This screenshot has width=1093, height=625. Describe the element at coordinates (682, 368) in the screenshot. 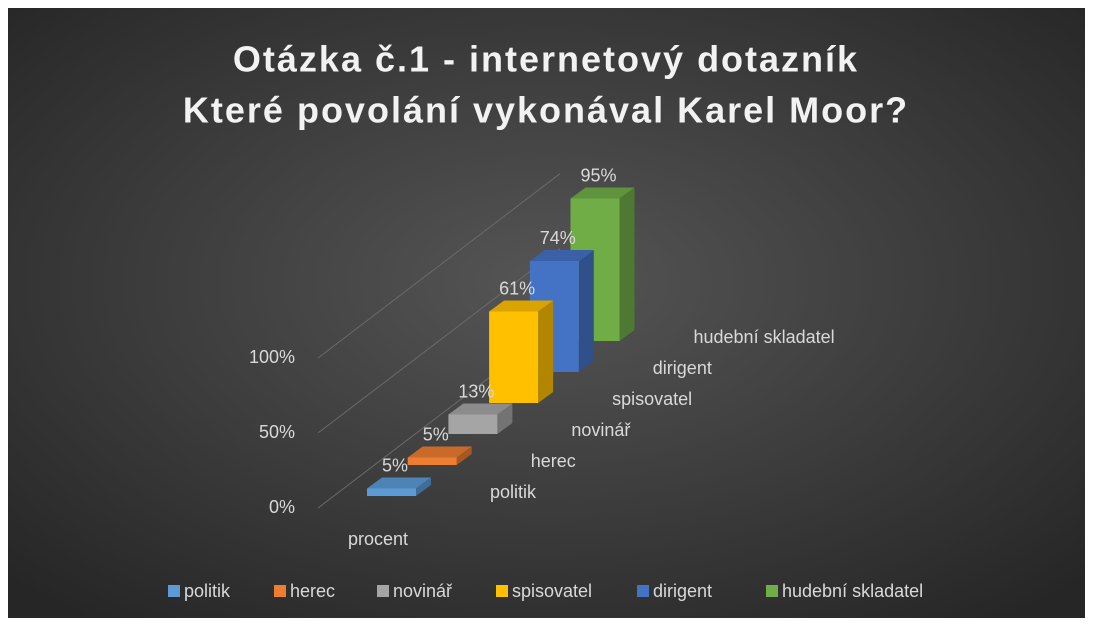

I see `depth-label: dirigent` at that location.